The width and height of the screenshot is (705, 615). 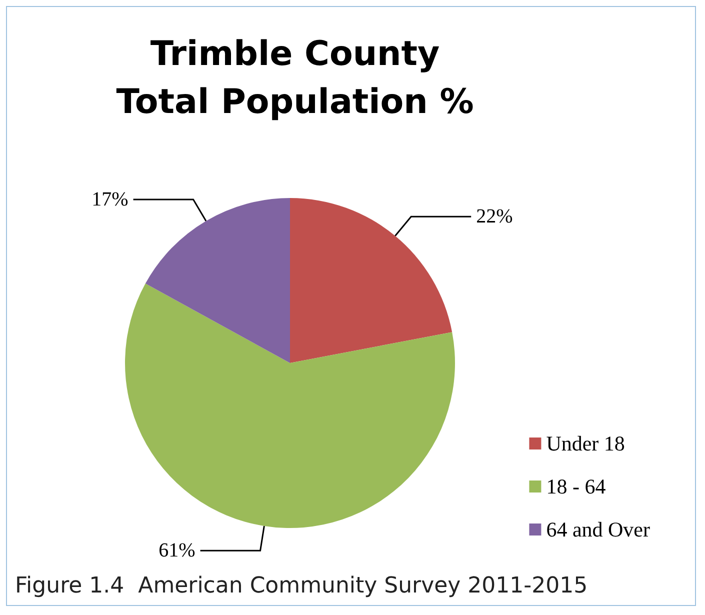 What do you see at coordinates (576, 486) in the screenshot?
I see `legend-label: 18 - 64` at bounding box center [576, 486].